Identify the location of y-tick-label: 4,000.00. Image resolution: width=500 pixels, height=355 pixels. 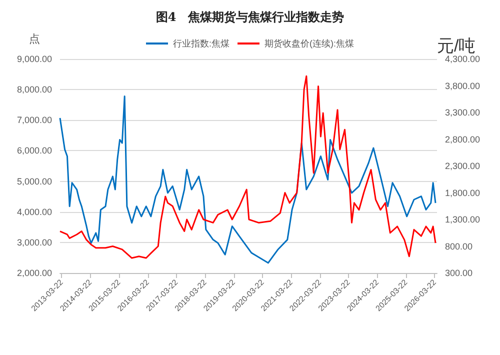
(34, 211).